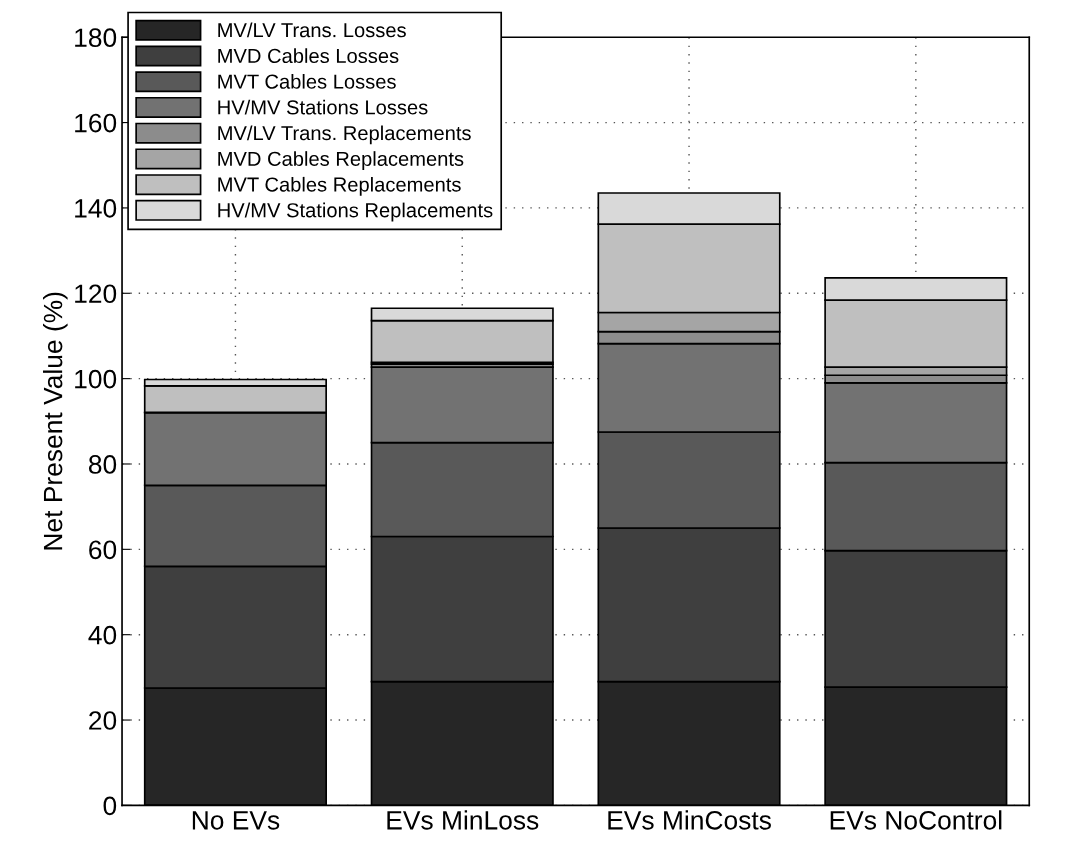  Describe the element at coordinates (110, 806) in the screenshot. I see `y-tick-label: 0` at that location.